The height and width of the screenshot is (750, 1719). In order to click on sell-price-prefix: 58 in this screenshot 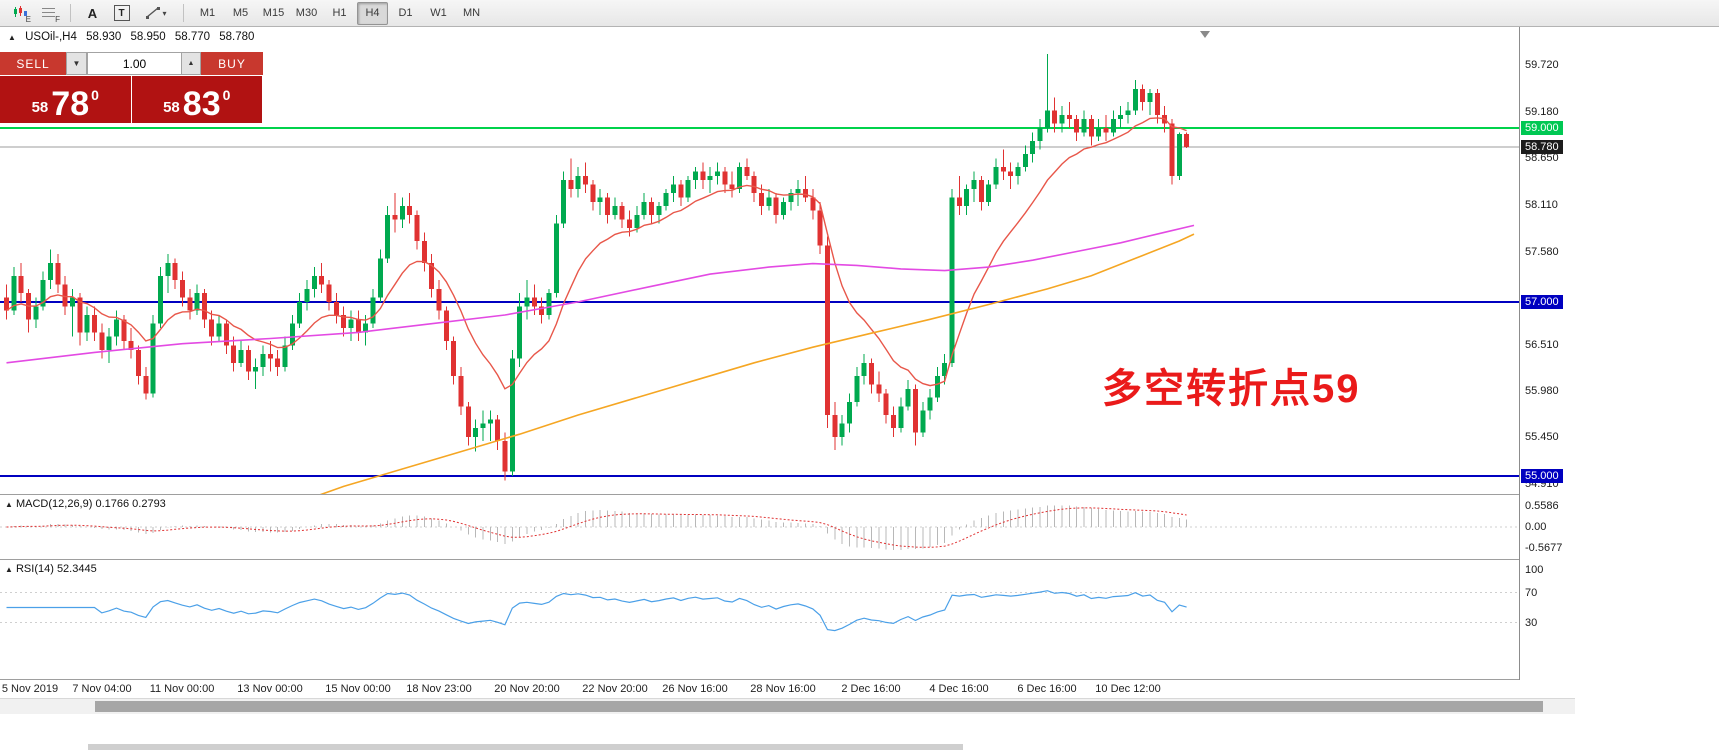, I will do `click(40, 107)`.